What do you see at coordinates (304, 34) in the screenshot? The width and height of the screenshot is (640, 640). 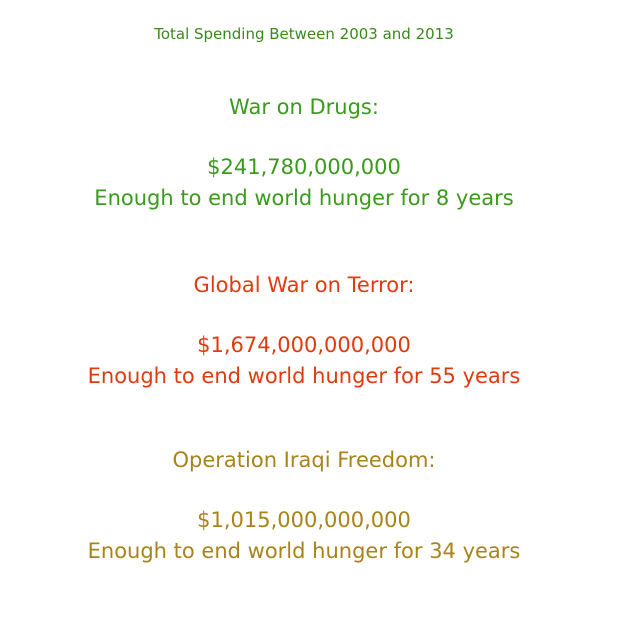 I see `page-title: Total Spending Between 2003 and 2013` at bounding box center [304, 34].